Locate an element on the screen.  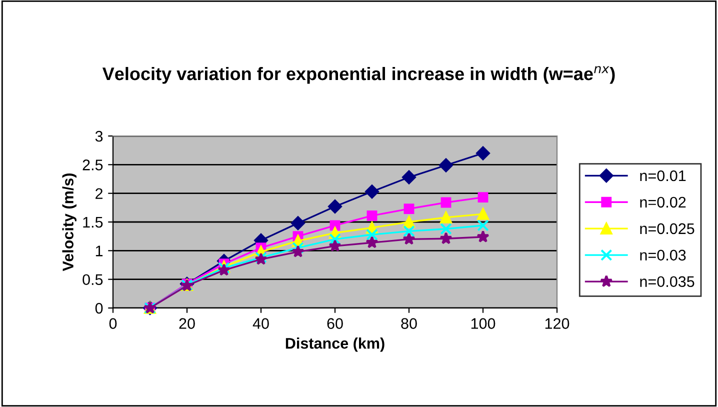
y-tick-label: 1.5 is located at coordinates (93, 222).